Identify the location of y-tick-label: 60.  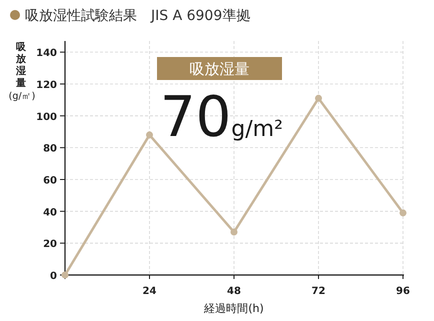
(50, 180).